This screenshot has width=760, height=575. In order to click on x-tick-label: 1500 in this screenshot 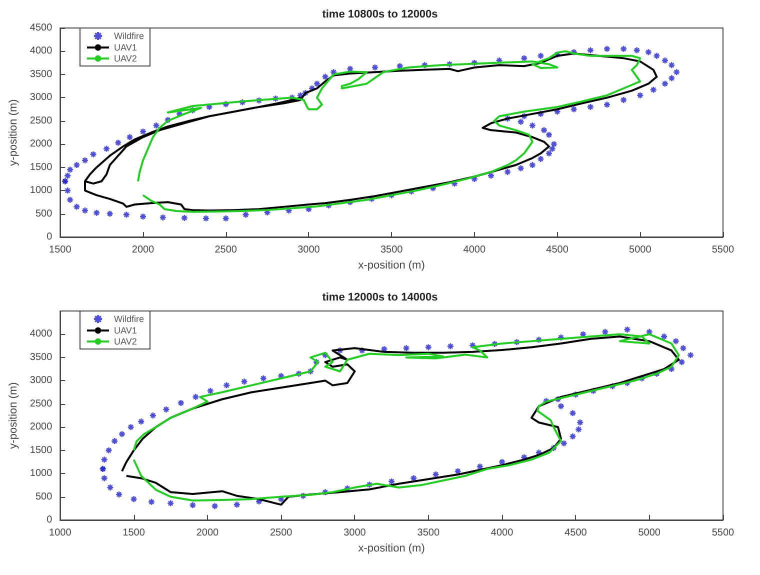, I will do `click(134, 533)`.